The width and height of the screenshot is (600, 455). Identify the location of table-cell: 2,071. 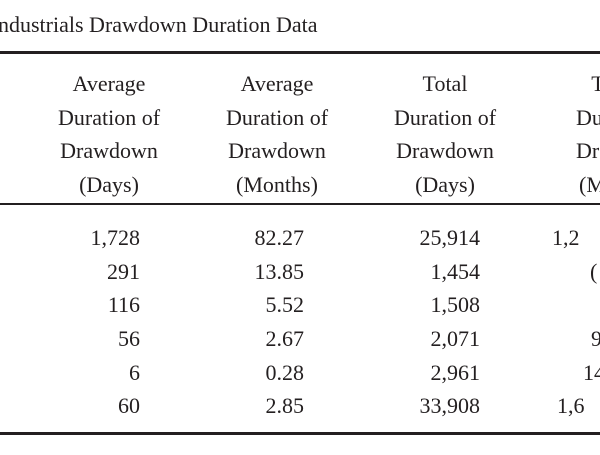
(455, 338).